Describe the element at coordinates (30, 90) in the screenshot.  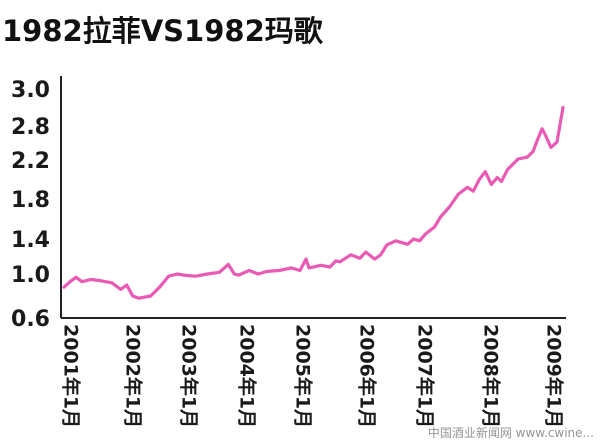
I see `y-tick-label: 3.0` at that location.